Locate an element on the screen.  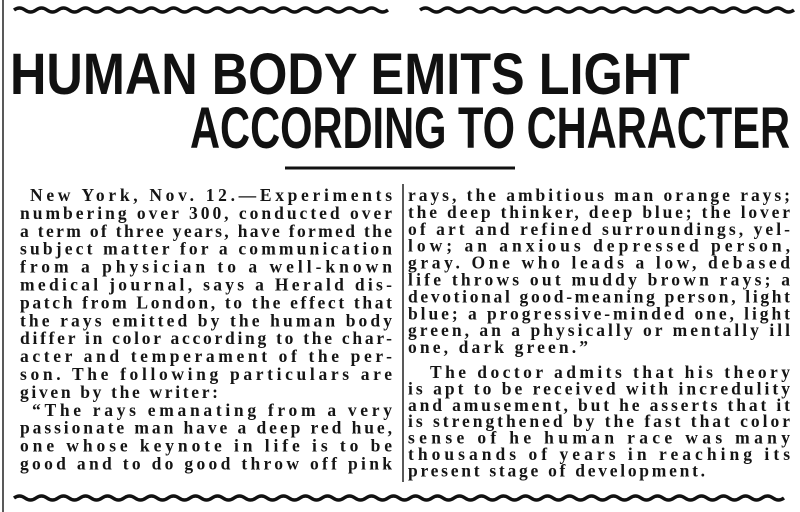
article-text-line: given by the writer: is located at coordinates (119, 392).